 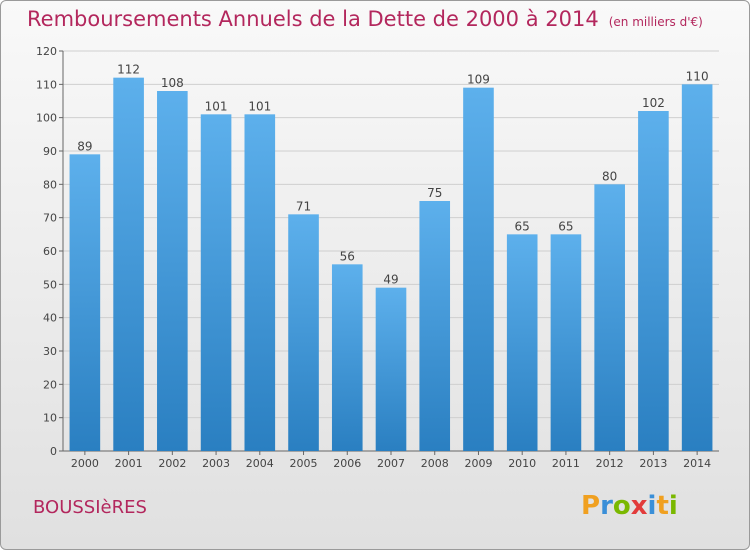 I want to click on logo-letter: r, so click(x=606, y=506).